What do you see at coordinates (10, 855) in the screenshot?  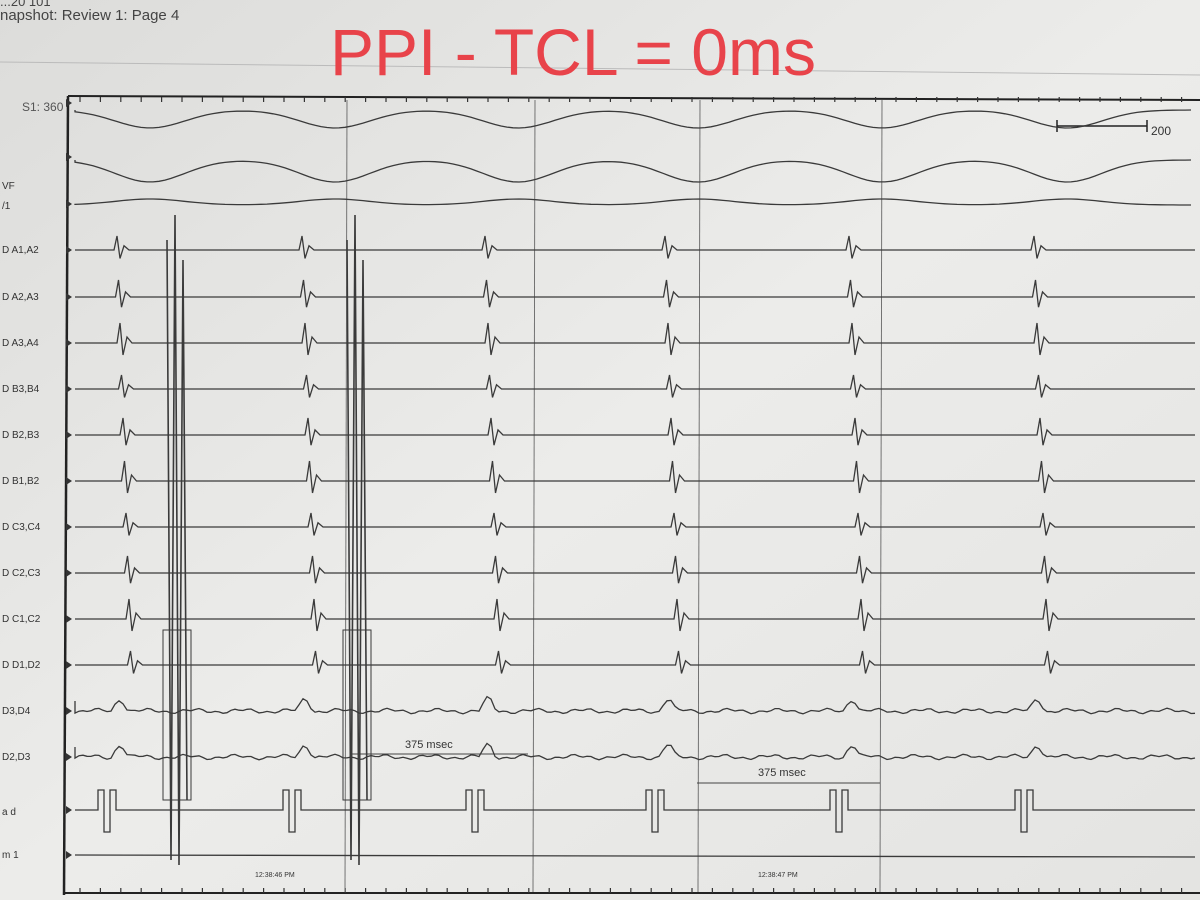 I see `channel-label: m 1` at bounding box center [10, 855].